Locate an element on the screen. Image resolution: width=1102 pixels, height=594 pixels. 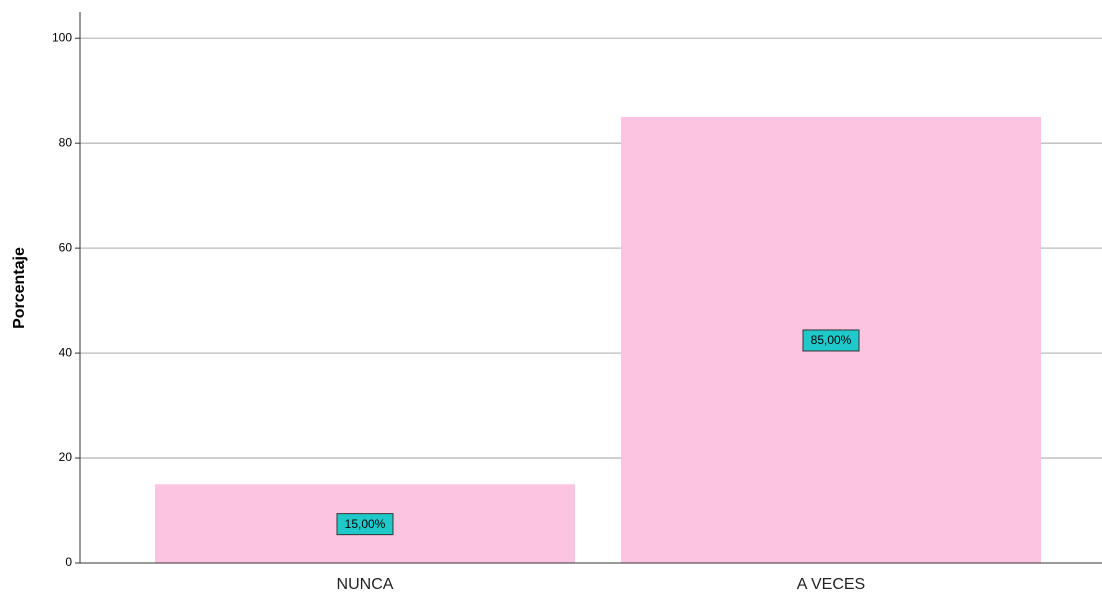
value-label: 85,00% is located at coordinates (831, 340).